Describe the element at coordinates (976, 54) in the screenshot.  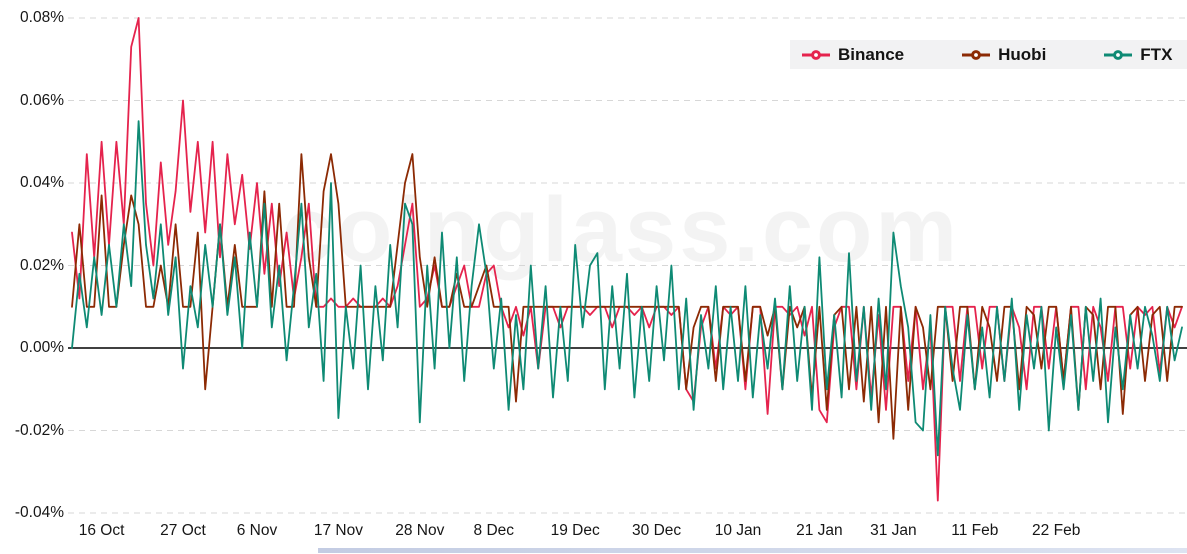
I see `huobi-line-marker-icon` at that location.